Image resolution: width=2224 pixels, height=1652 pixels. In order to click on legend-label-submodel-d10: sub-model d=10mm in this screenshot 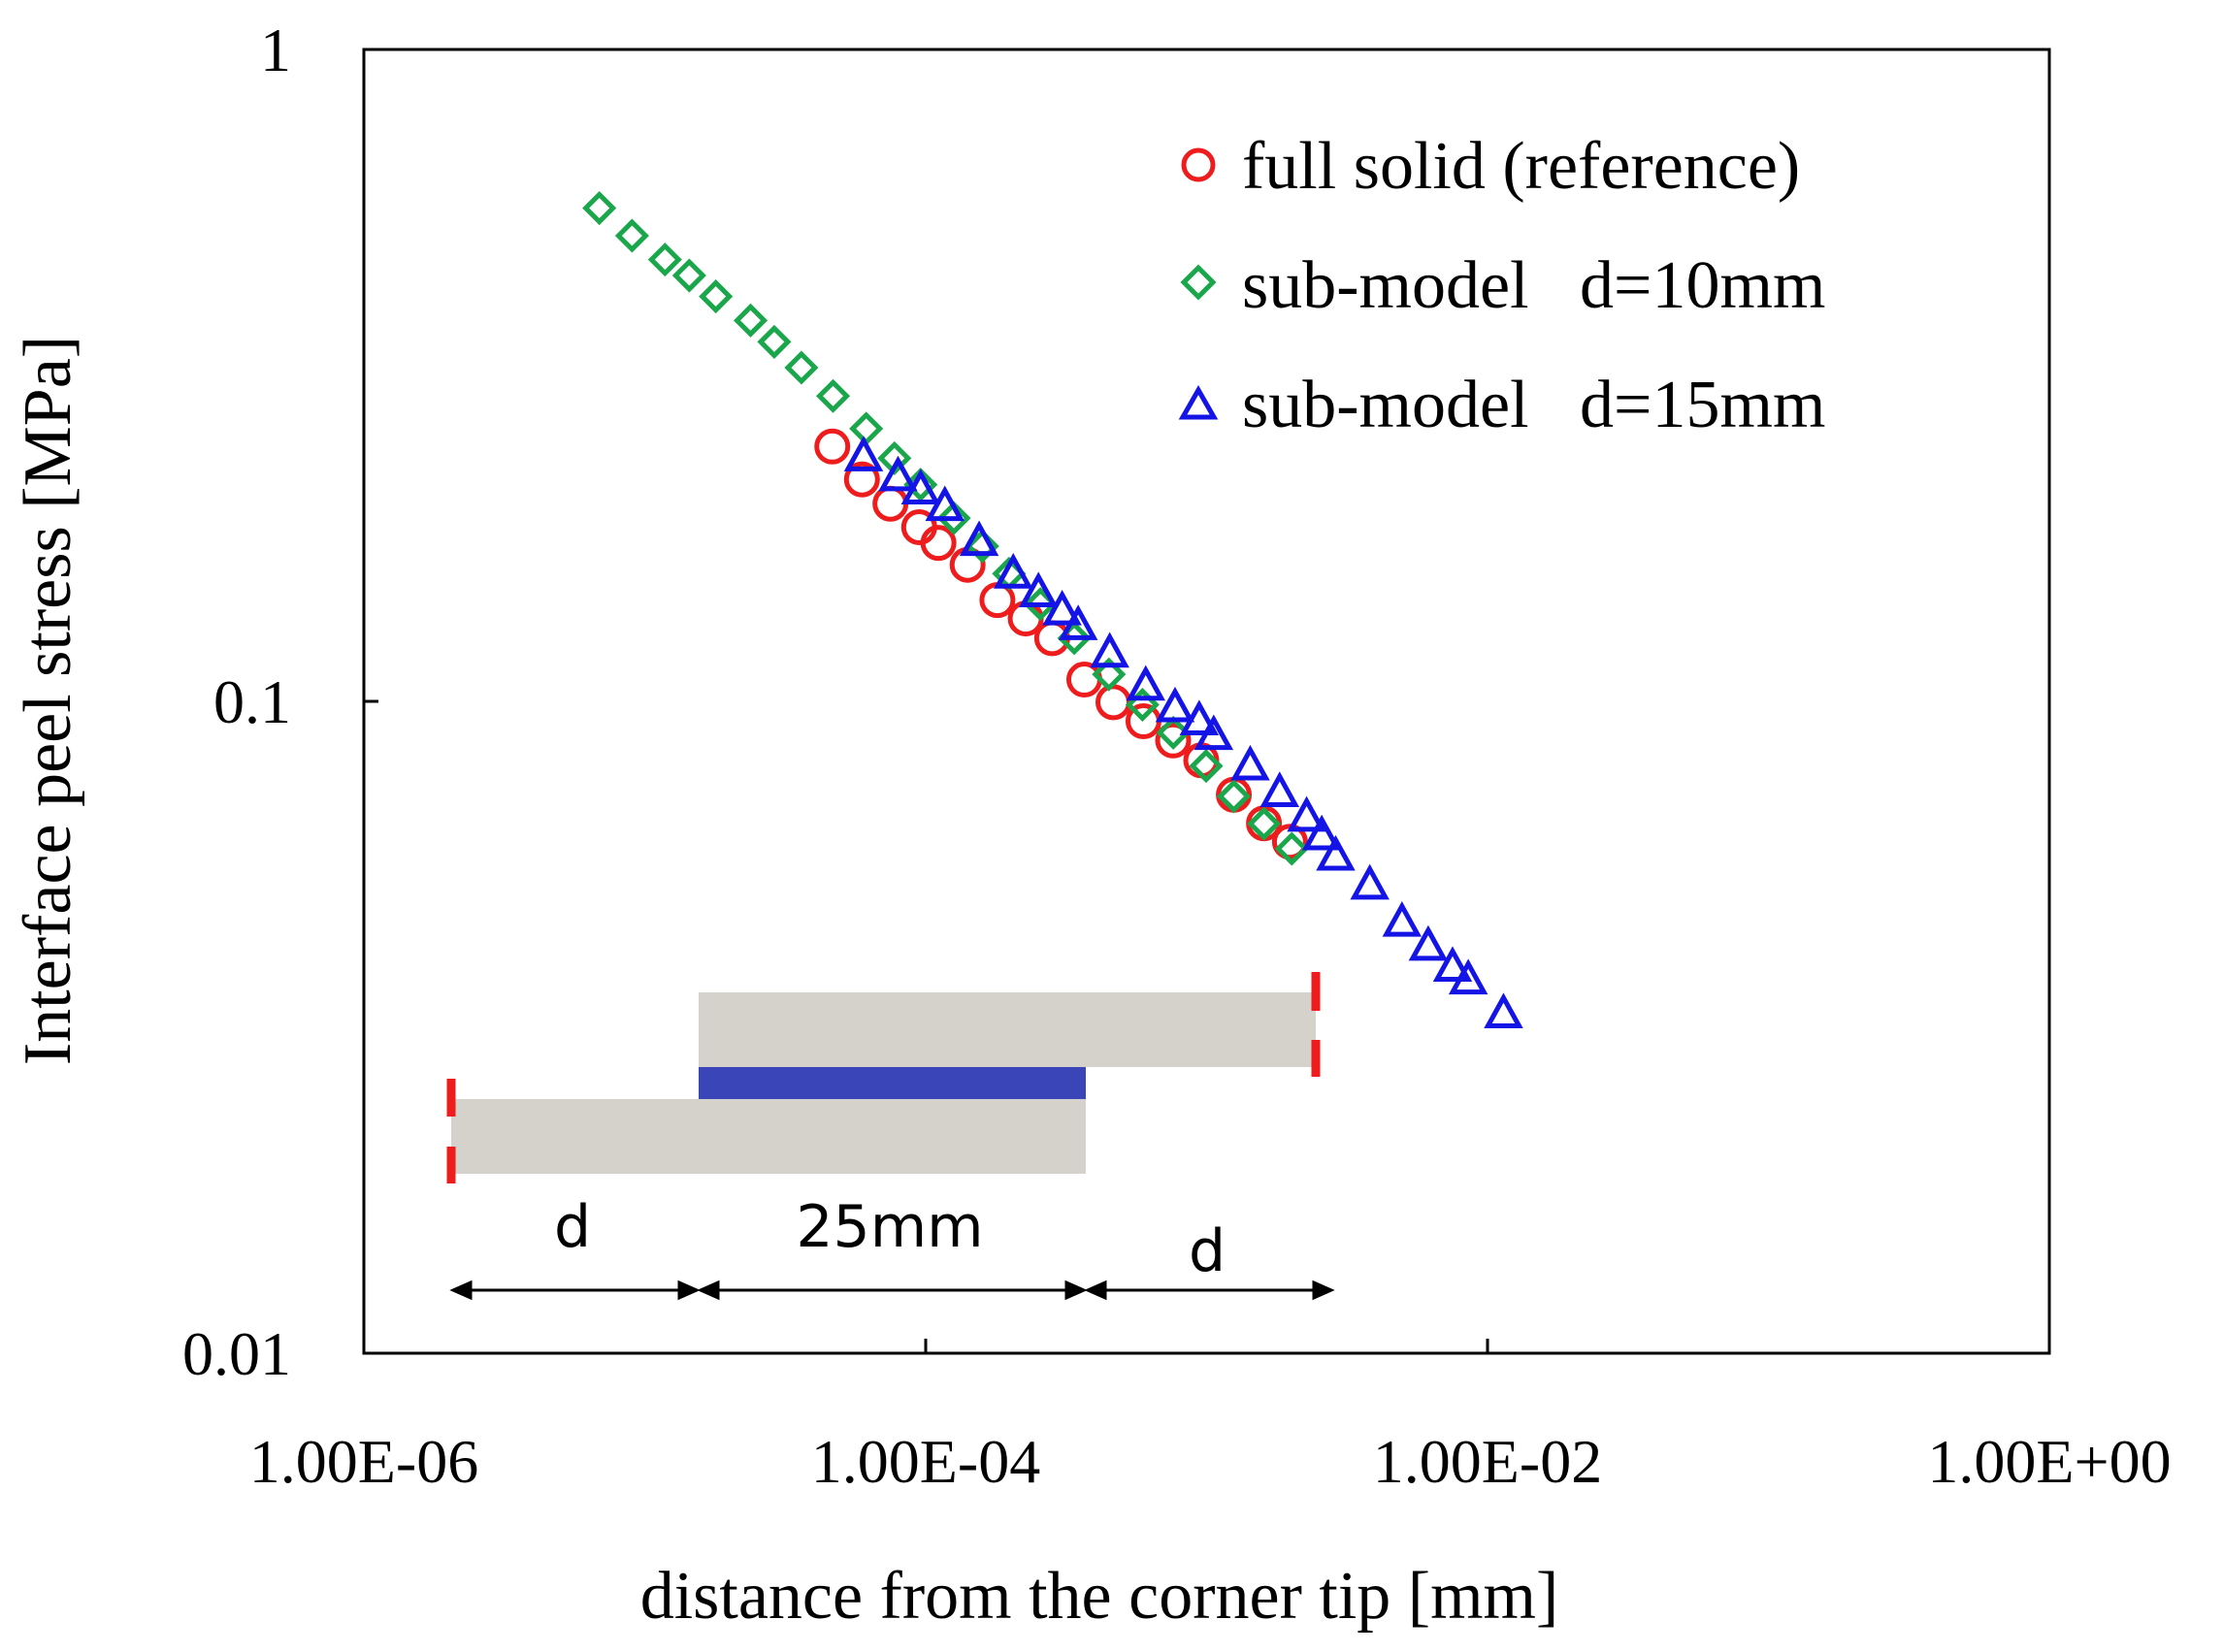, I will do `click(1533, 285)`.